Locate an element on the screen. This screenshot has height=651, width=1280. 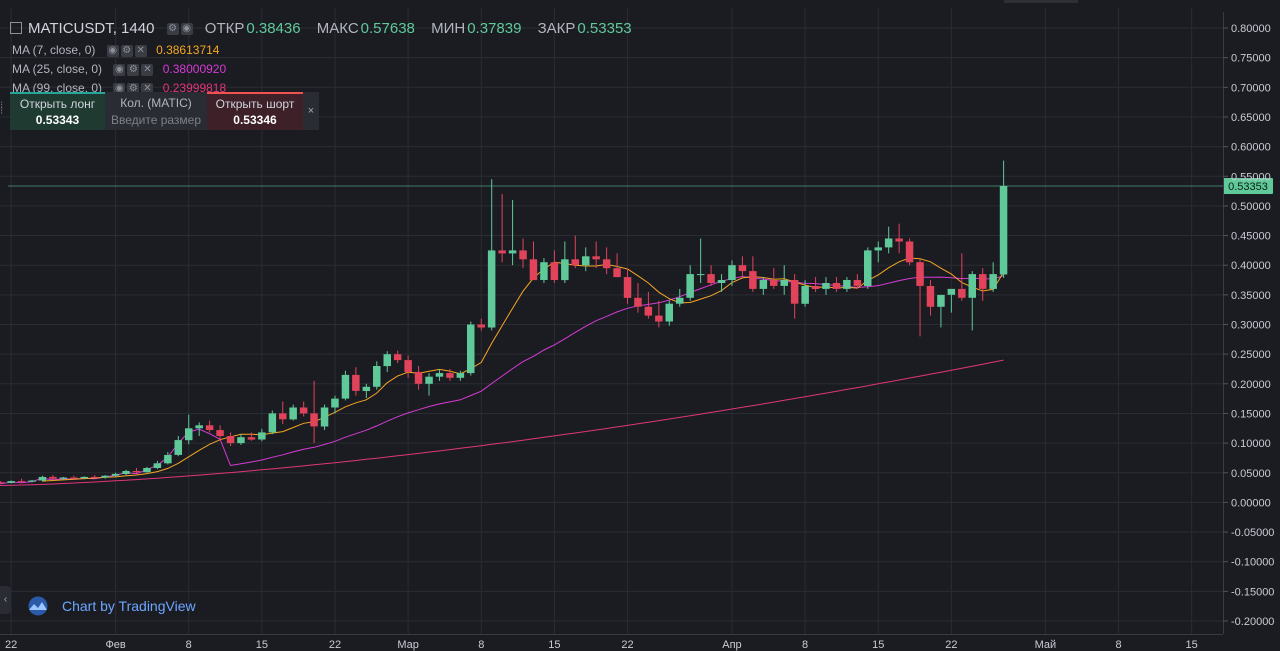
drag-handle-icon: ⁝ ⁝ is located at coordinates (2, 108).